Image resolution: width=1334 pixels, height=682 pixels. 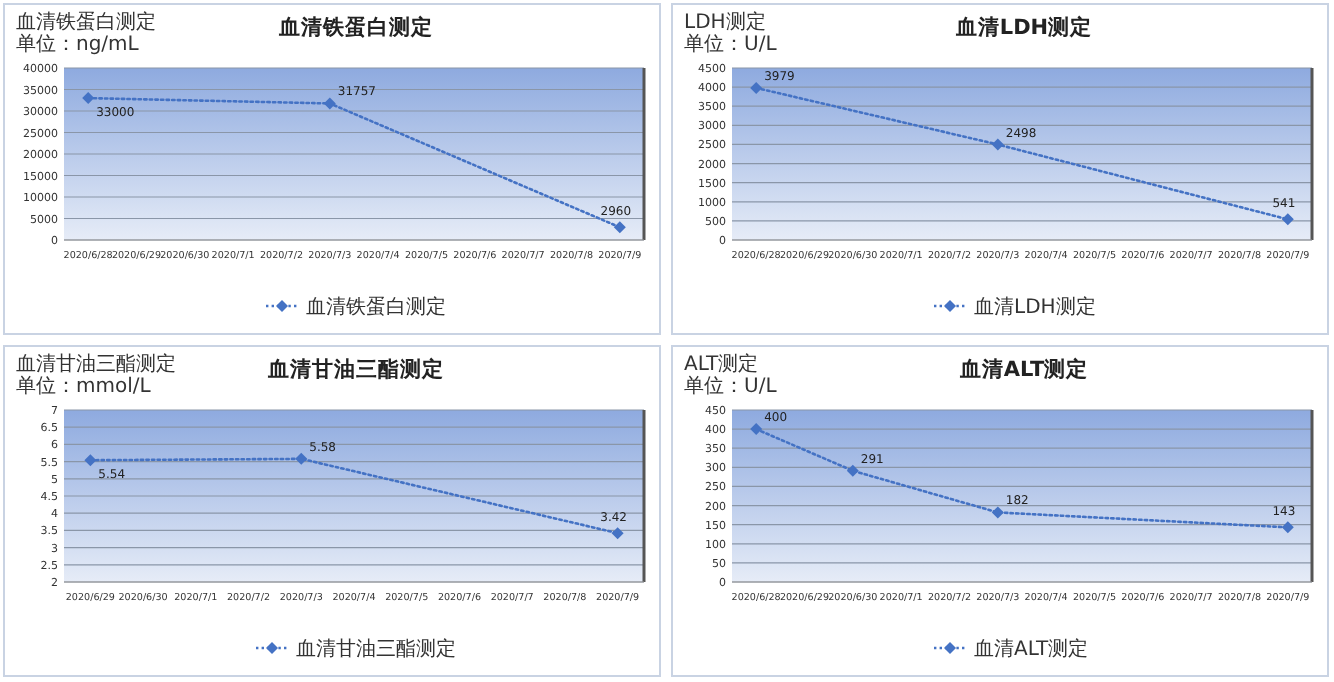 I want to click on y-axis-title: LDH测定, so click(x=725, y=22).